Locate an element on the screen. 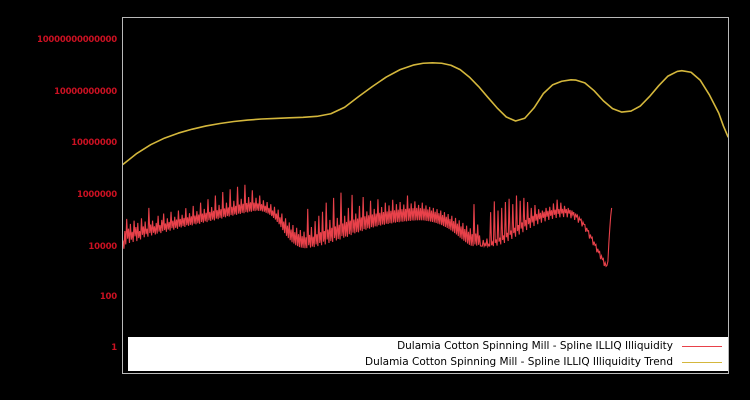 This screenshot has width=750, height=400. y-tick-label: 1000000 is located at coordinates (96, 194).